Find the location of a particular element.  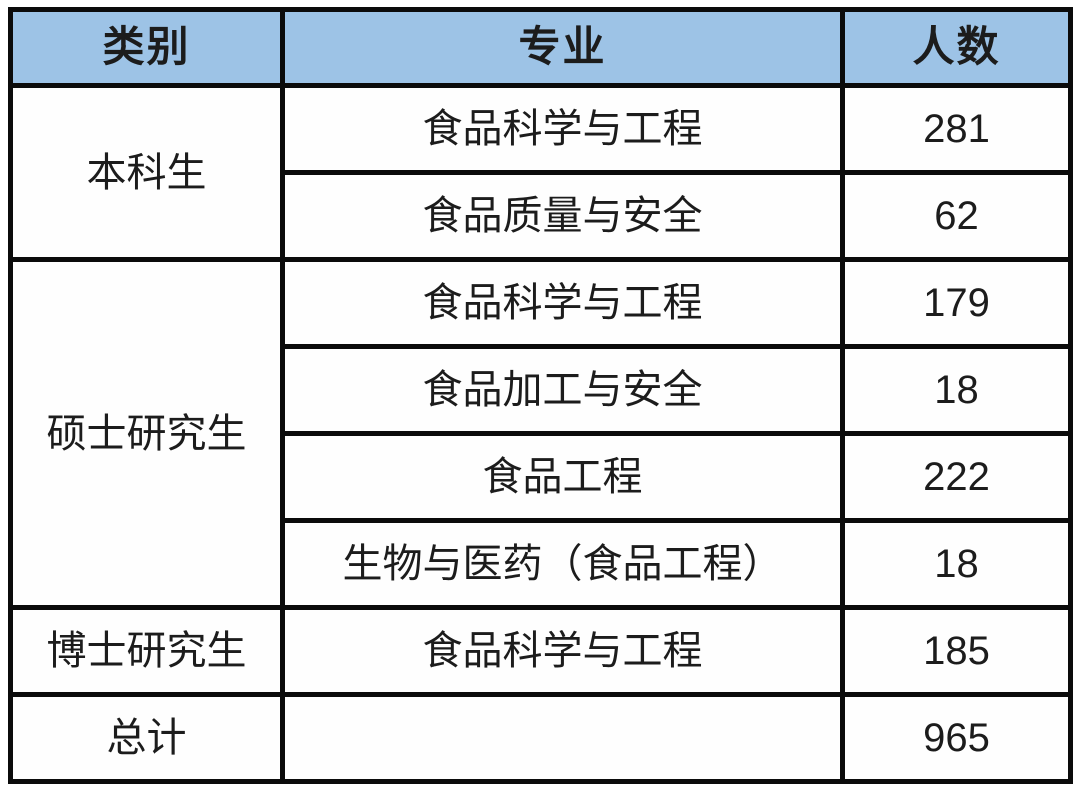

major-cell: 食品加工与安全 is located at coordinates (562, 390).